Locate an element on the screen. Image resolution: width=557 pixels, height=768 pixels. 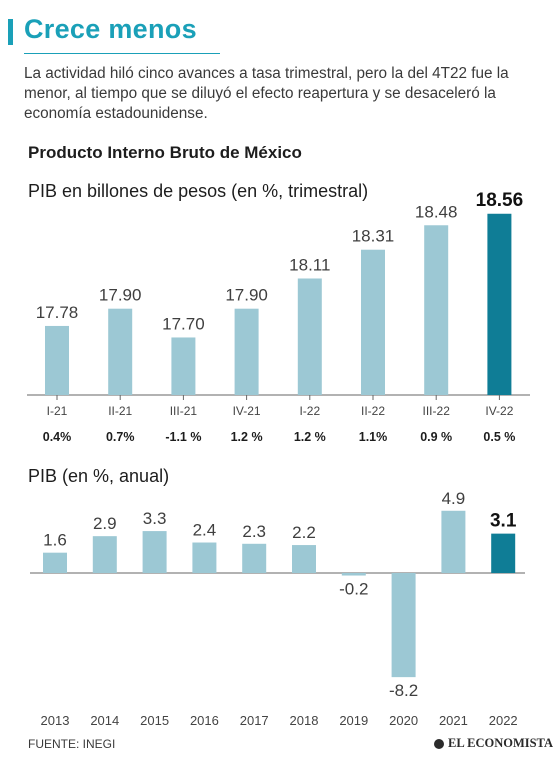
x-tick-label: III-22 is located at coordinates (437, 411).